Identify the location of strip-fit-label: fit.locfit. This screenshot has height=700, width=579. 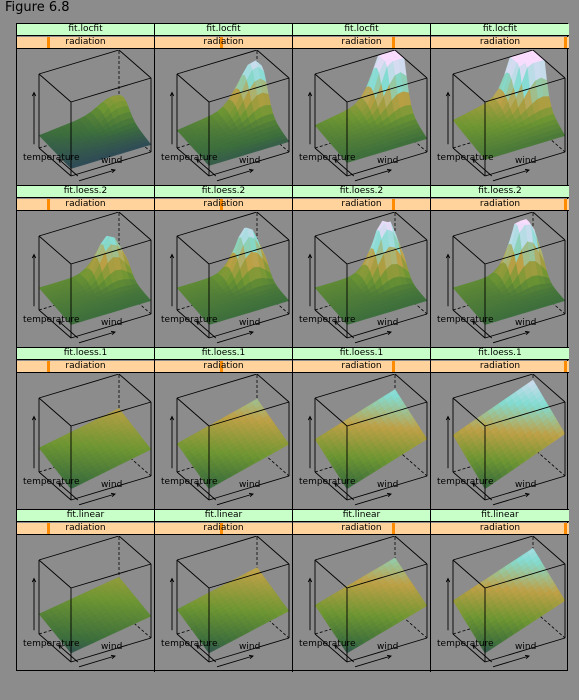
(361, 30).